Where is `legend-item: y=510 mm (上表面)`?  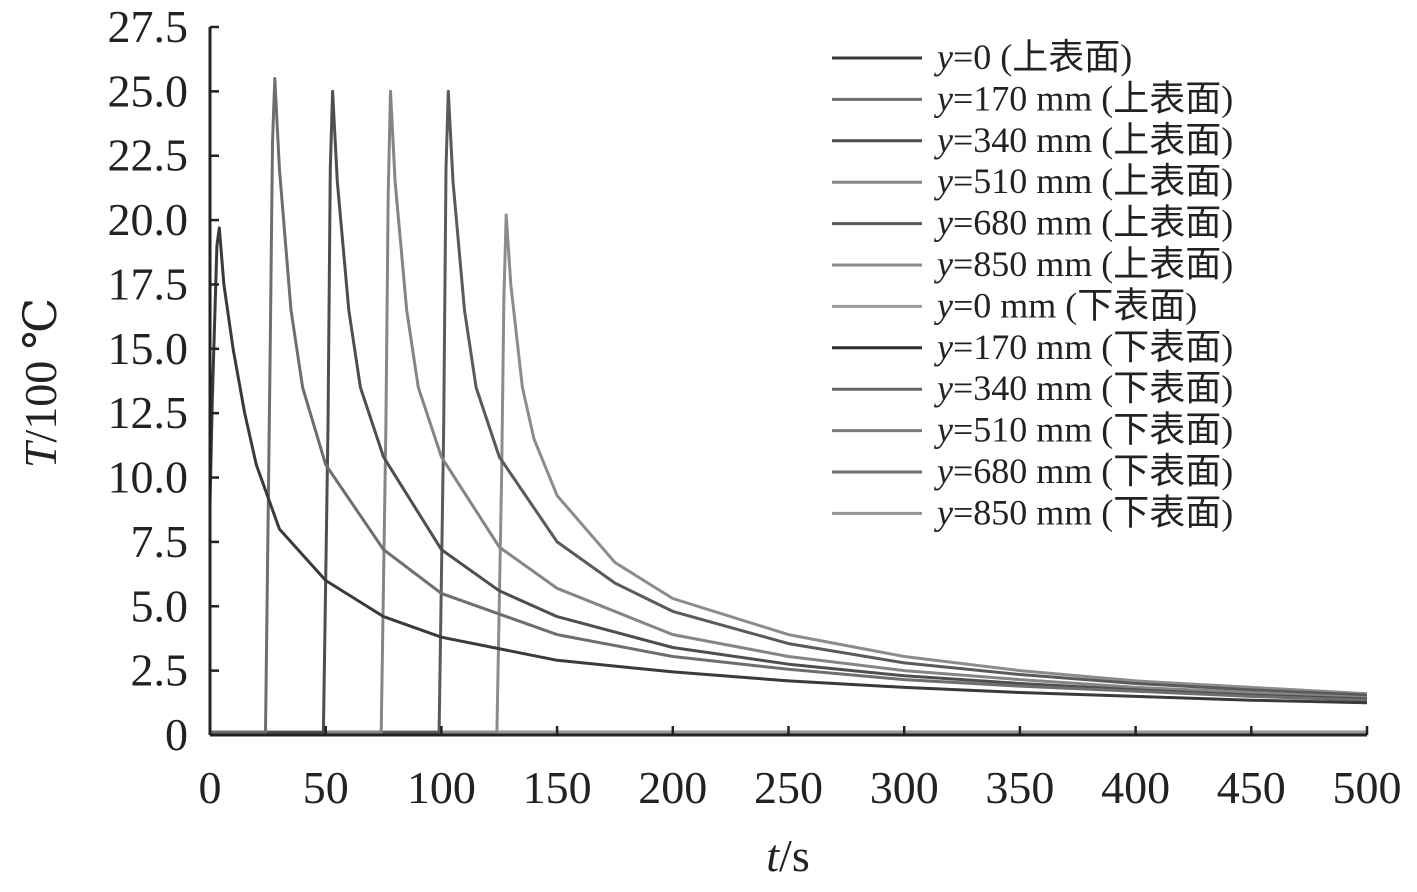
legend-item: y=510 mm (上表面) is located at coordinates (1032, 181).